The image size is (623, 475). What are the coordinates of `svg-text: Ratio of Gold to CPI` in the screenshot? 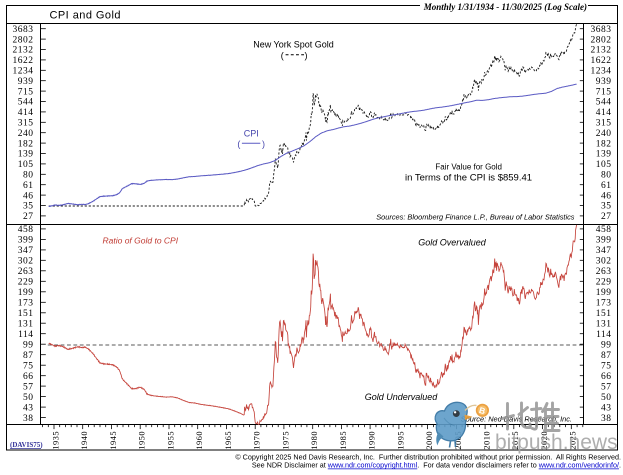 It's located at (141, 241).